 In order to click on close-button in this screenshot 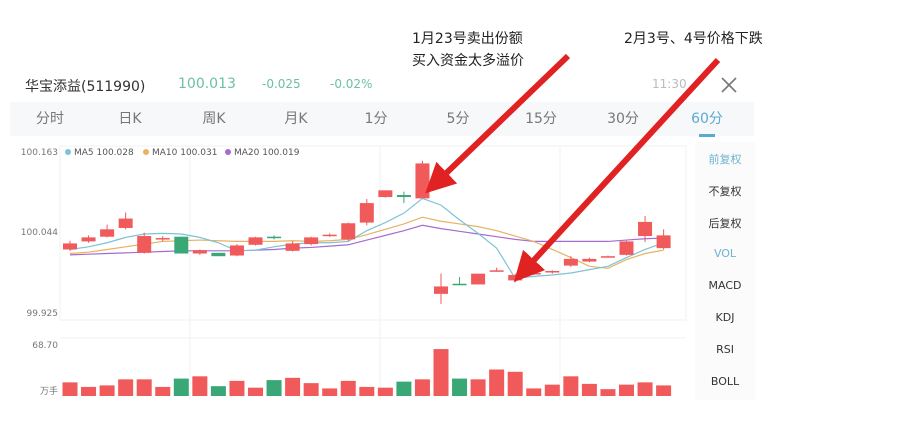, I will do `click(729, 85)`.